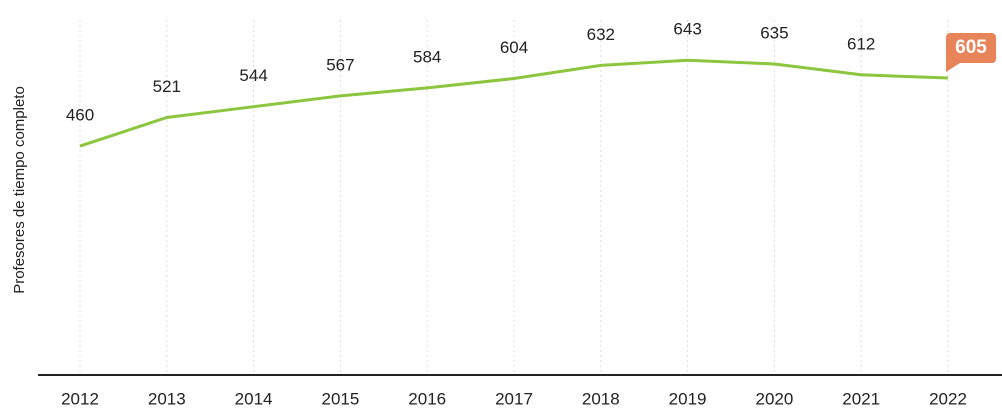 Image resolution: width=1002 pixels, height=420 pixels. I want to click on x-tick-label: 2016, so click(427, 398).